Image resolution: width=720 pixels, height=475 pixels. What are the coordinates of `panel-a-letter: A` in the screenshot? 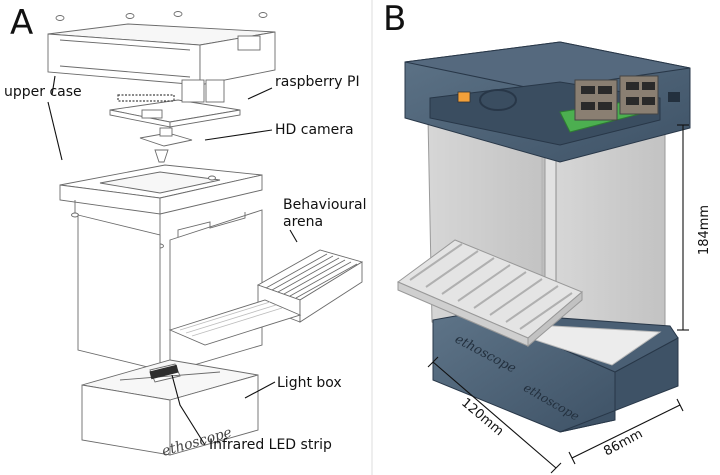 It's located at (21, 23).